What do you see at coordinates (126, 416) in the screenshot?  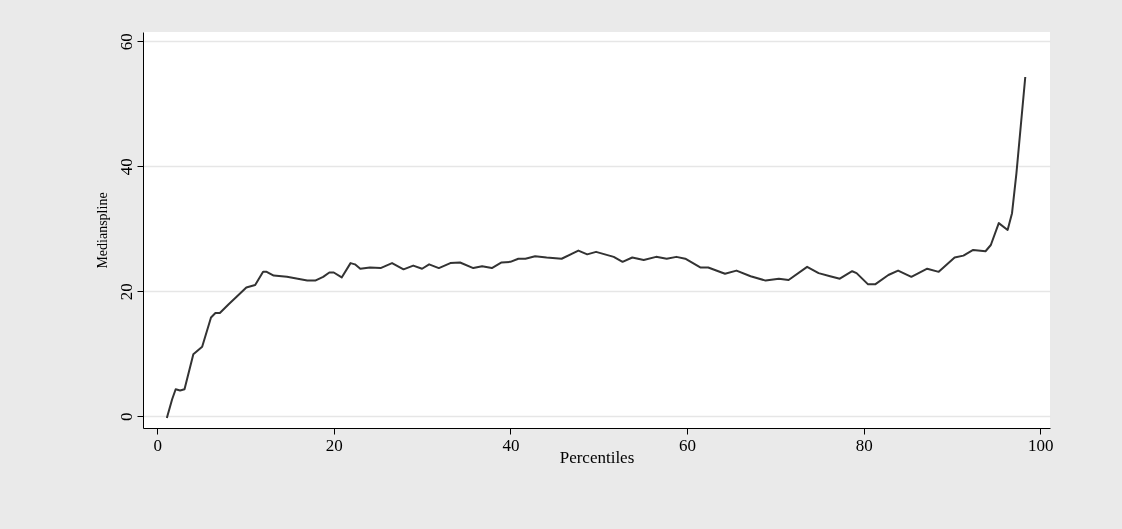 I see `y-tick-label: 0` at bounding box center [126, 416].